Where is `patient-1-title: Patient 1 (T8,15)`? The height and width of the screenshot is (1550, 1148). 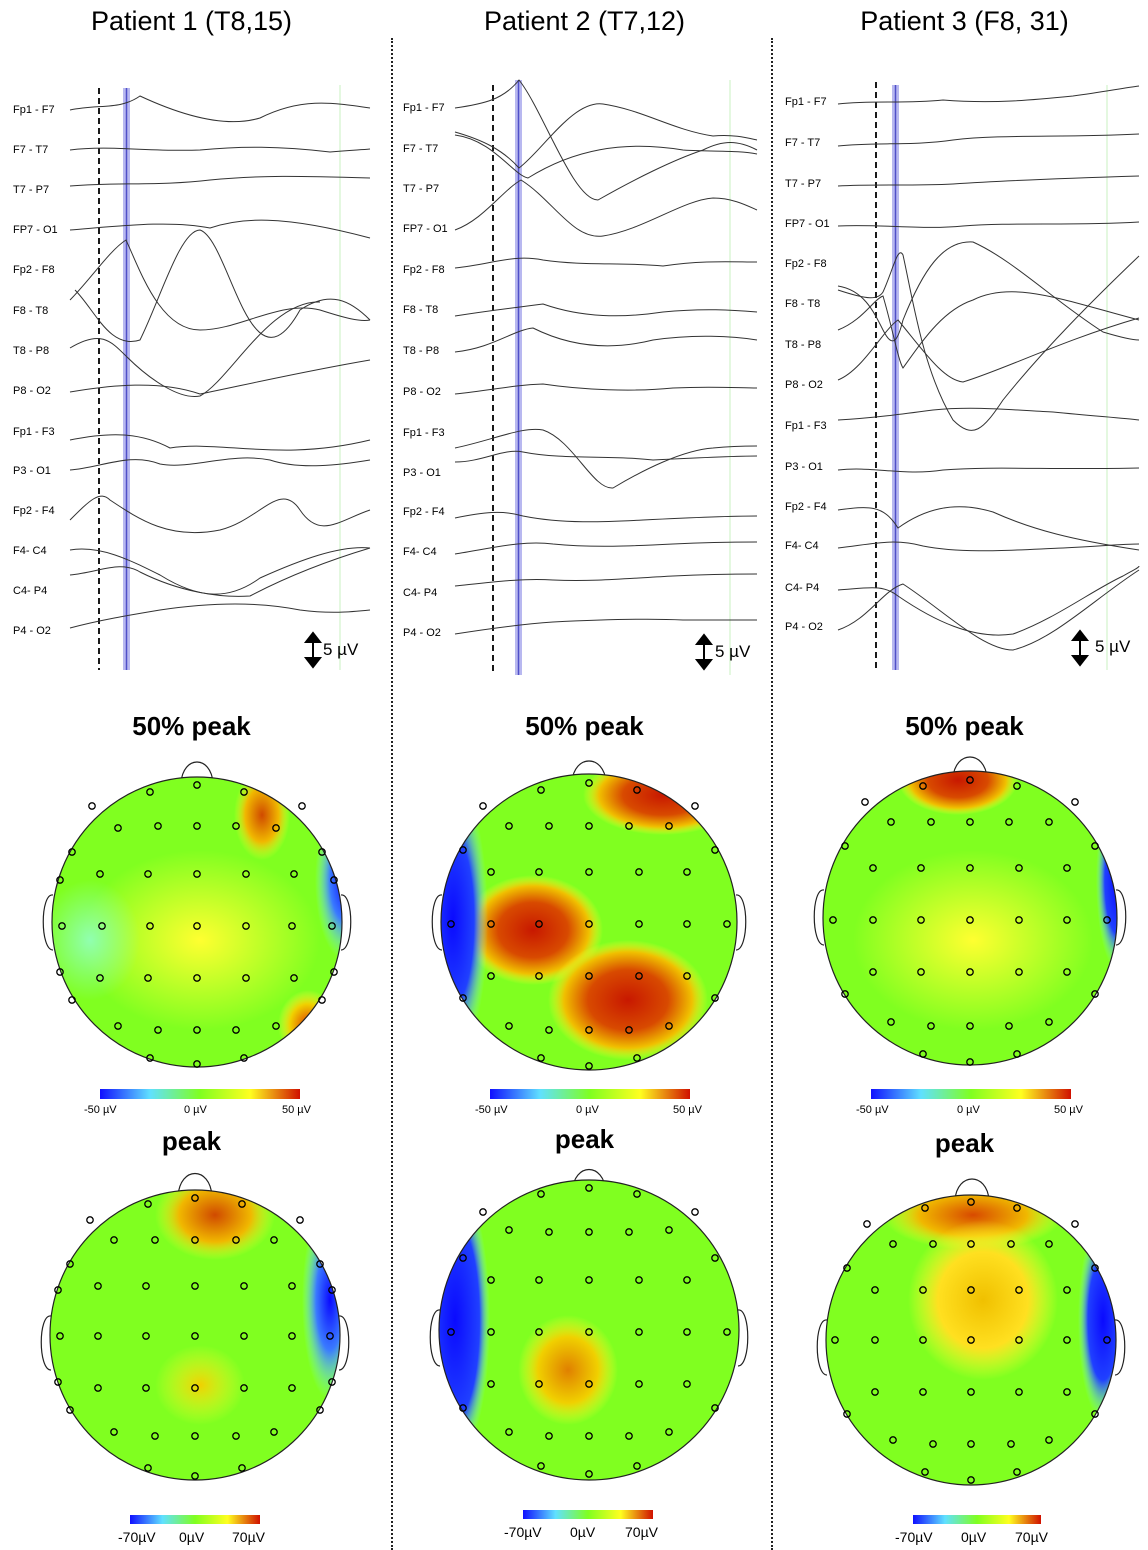
patient-1-title: Patient 1 (T8,15) is located at coordinates (191, 21).